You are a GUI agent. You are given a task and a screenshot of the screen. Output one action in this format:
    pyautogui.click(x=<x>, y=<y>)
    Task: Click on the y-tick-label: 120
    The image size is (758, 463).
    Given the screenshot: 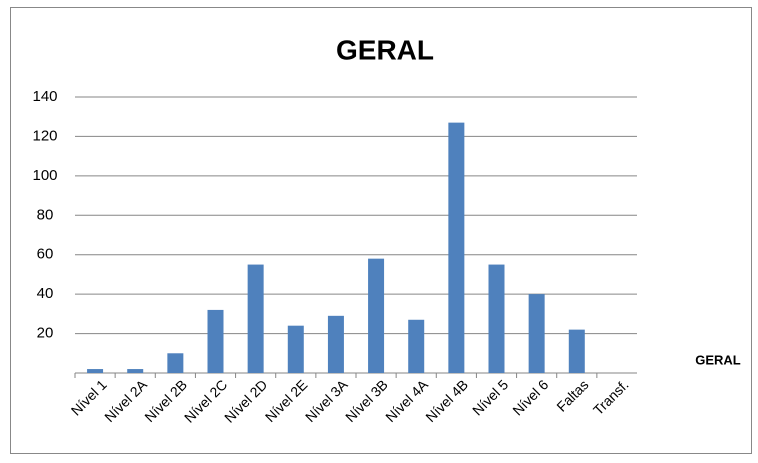 What is the action you would take?
    pyautogui.click(x=44, y=135)
    